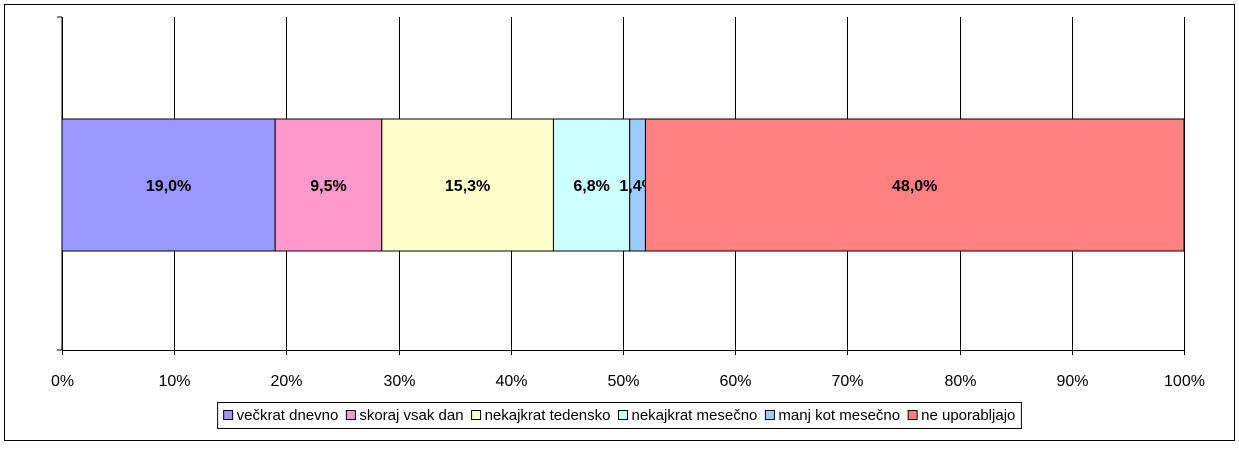  Describe the element at coordinates (694, 415) in the screenshot. I see `legend-label: nekajkrat mesečno` at that location.